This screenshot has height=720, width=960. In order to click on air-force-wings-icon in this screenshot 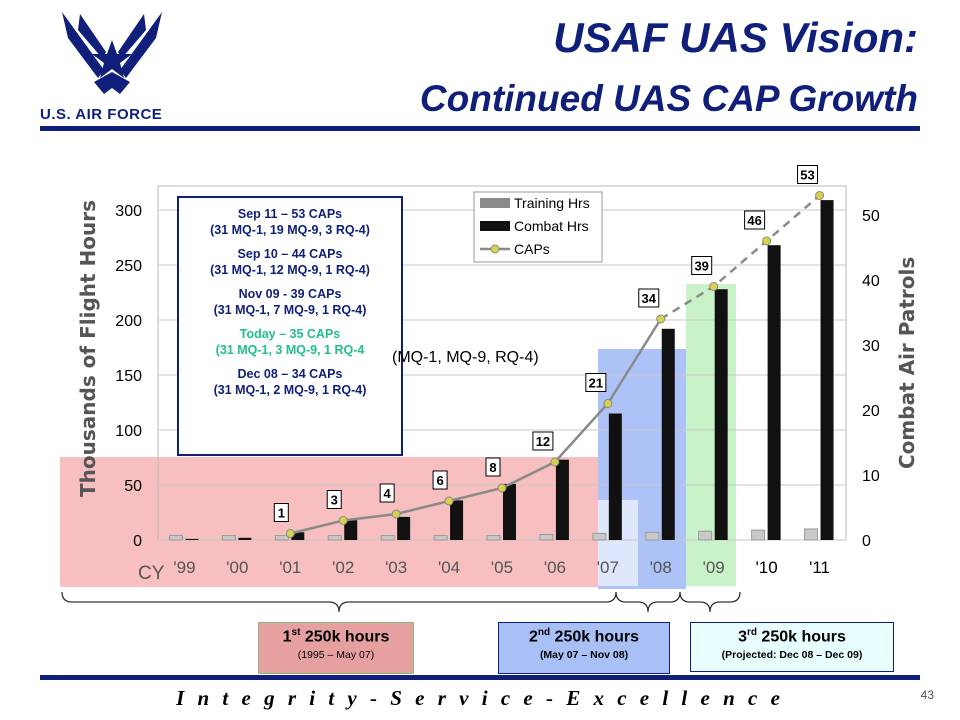, I will do `click(112, 53)`.